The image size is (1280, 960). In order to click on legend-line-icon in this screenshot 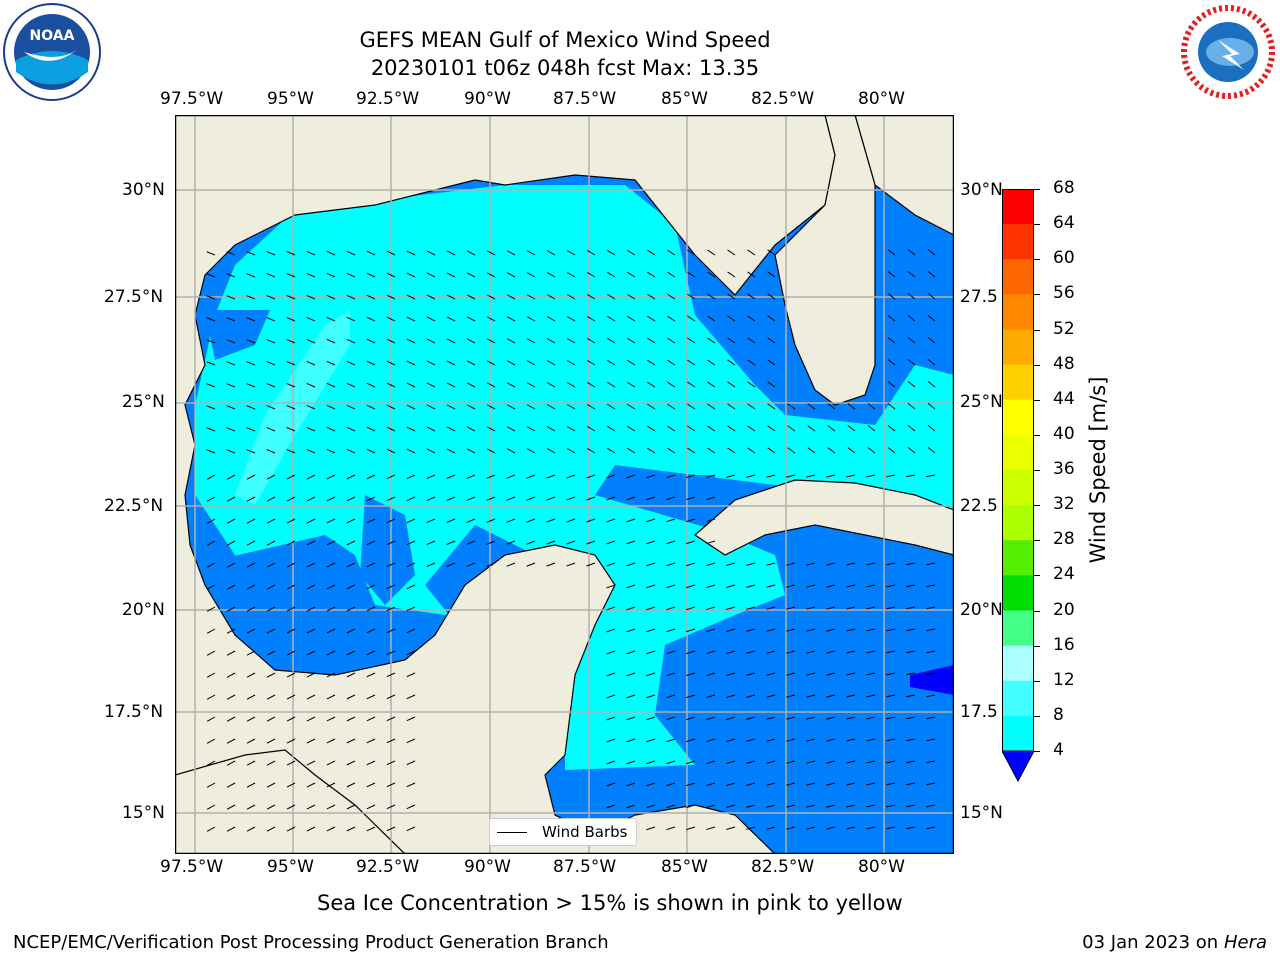, I will do `click(512, 832)`.